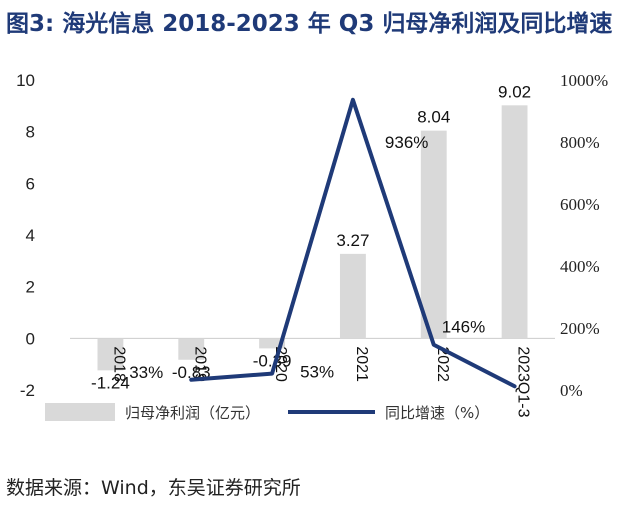 The width and height of the screenshot is (640, 508). I want to click on category-label: 2019, so click(199, 364).